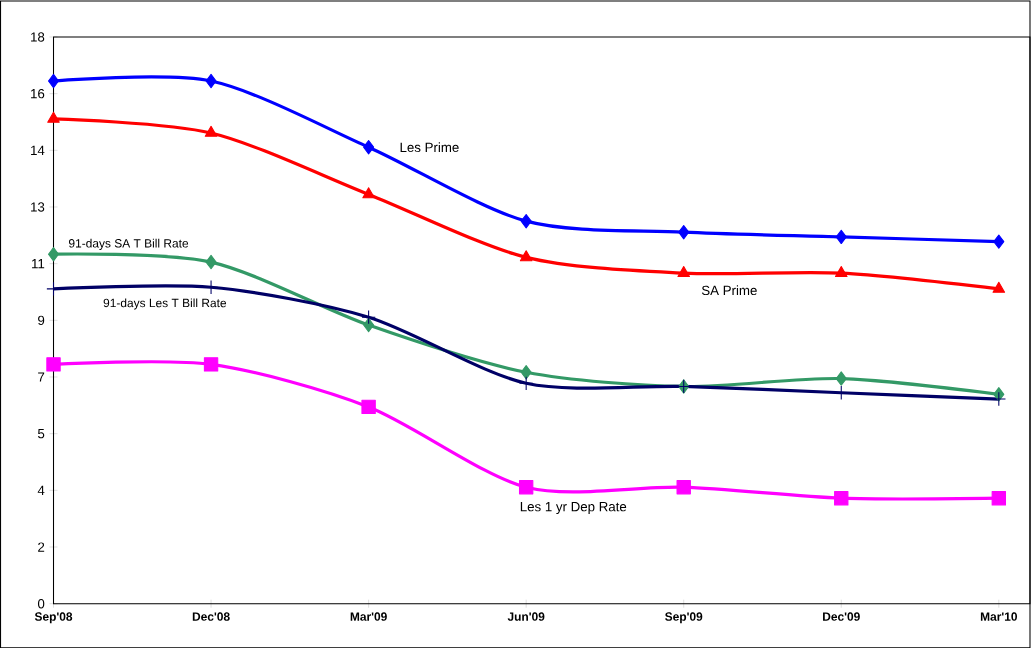  I want to click on x-tick-label: Jun'09, so click(526, 616).